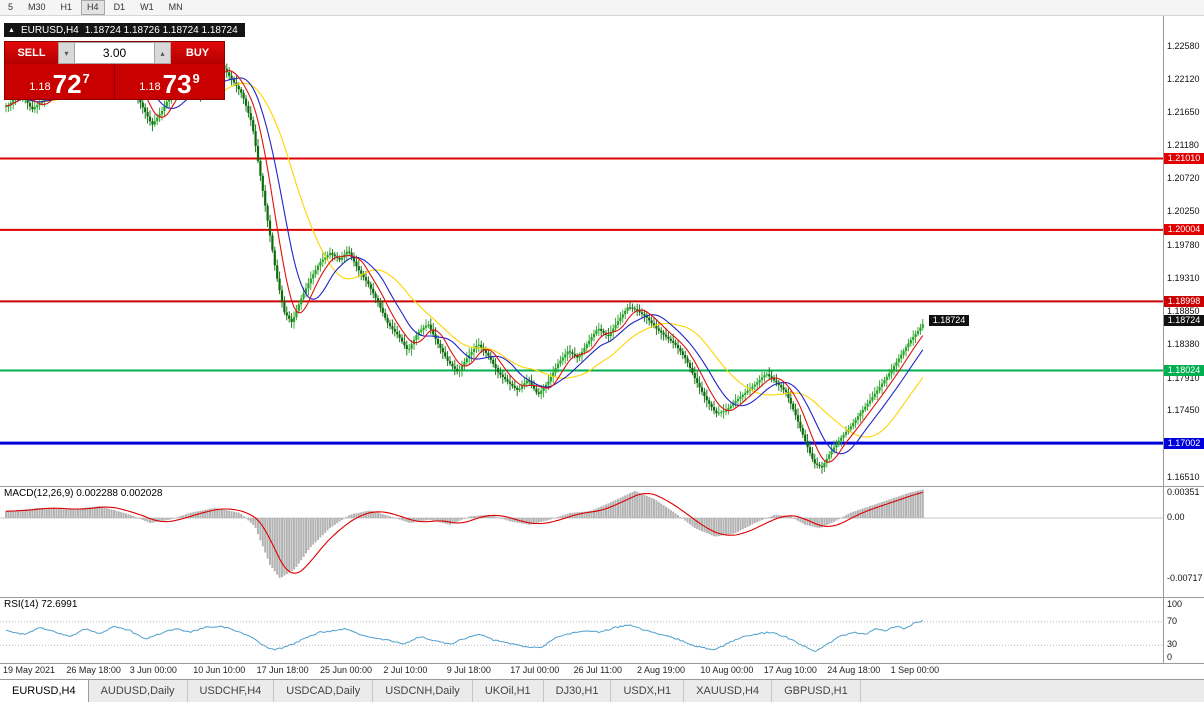 The image size is (1204, 702). Describe the element at coordinates (602, 8) in the screenshot. I see `timeframe-toolbar: 5 M30 H1 H4 D1 W1 MN` at that location.